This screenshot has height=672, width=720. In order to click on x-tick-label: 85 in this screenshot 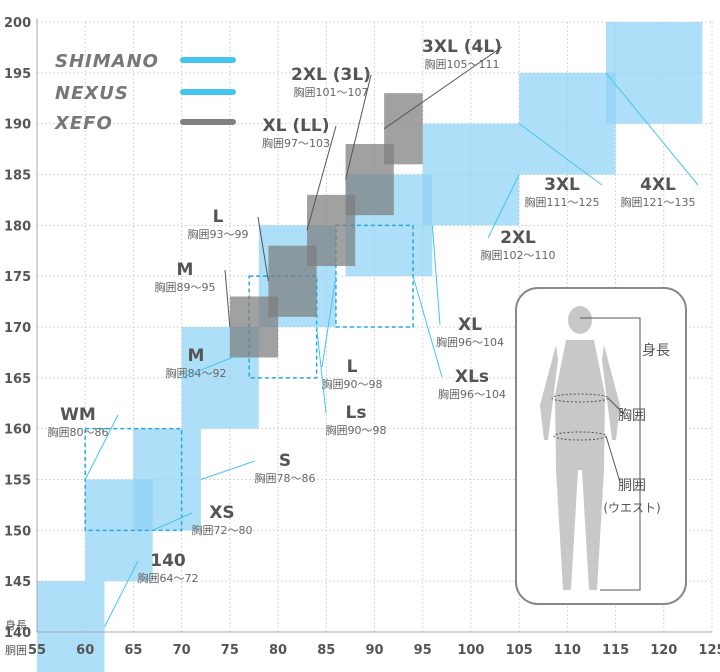, I will do `click(326, 650)`.